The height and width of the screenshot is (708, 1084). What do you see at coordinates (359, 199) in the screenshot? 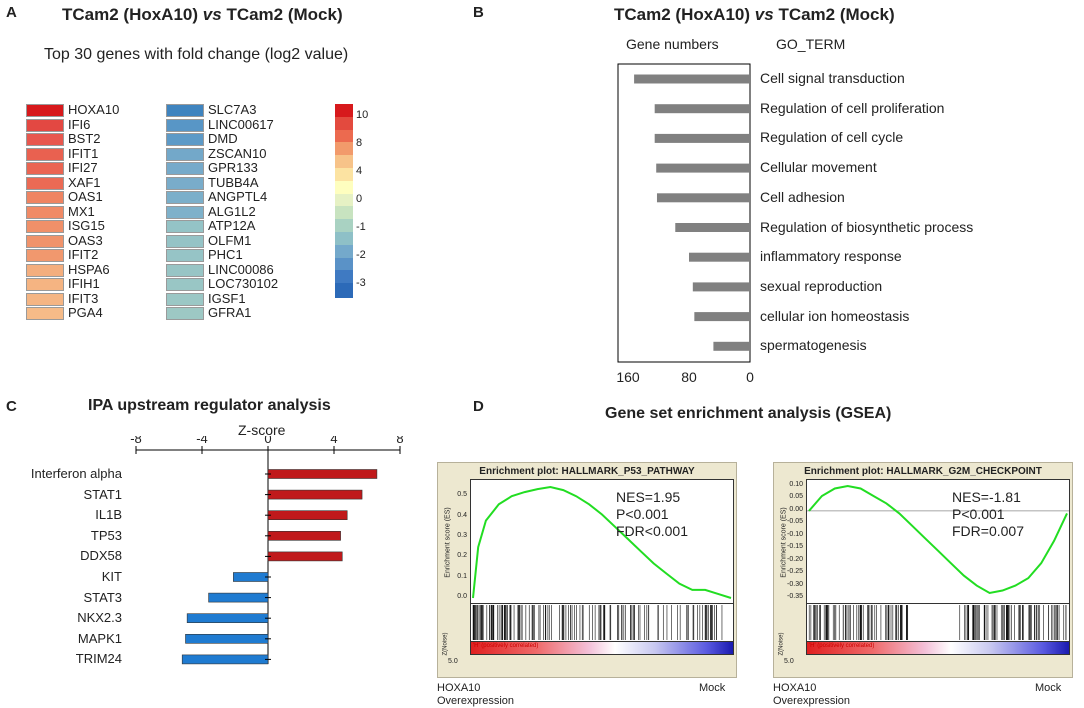
I see `color-scale-tick: 0` at bounding box center [359, 199].